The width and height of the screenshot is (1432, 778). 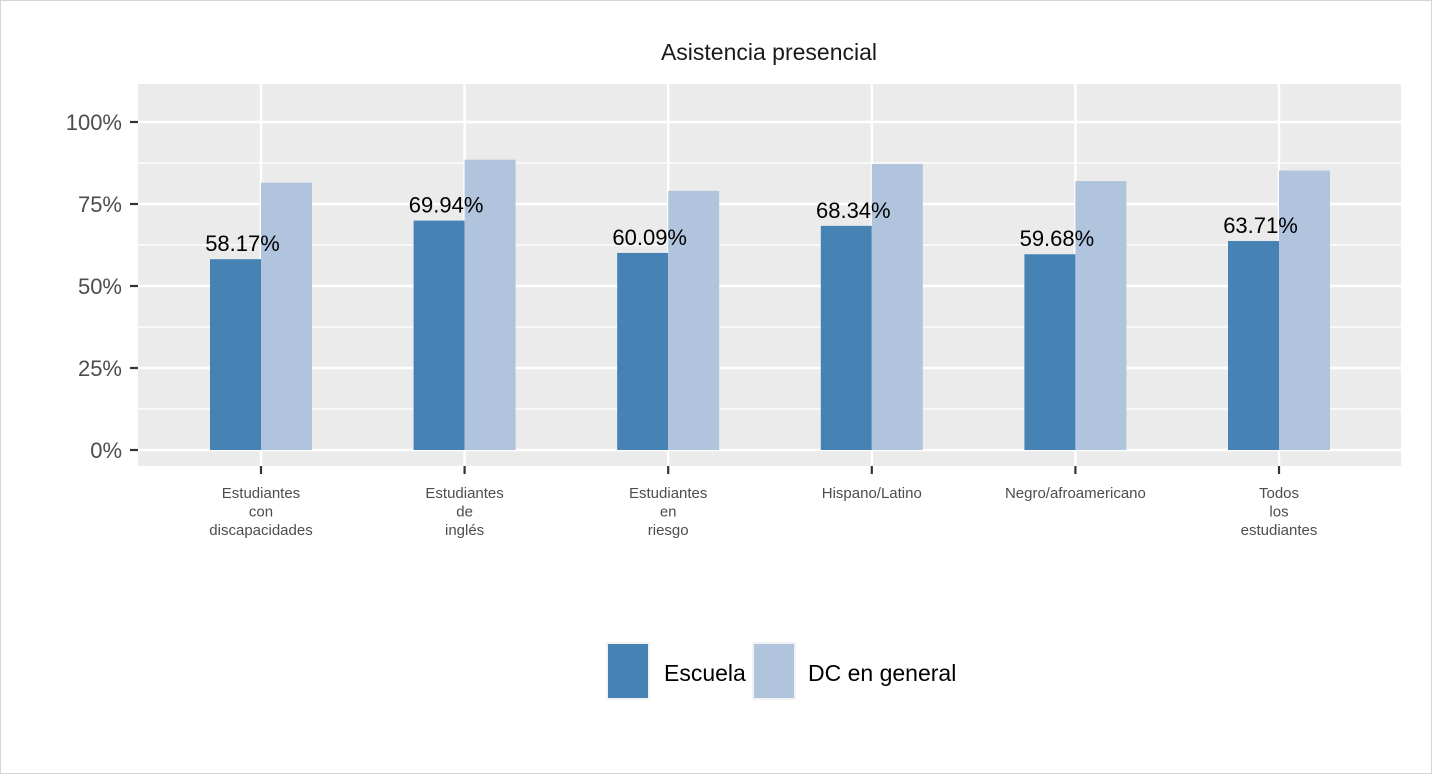 I want to click on x-tick-label-line: Negro/afroamericano, so click(x=1075, y=493).